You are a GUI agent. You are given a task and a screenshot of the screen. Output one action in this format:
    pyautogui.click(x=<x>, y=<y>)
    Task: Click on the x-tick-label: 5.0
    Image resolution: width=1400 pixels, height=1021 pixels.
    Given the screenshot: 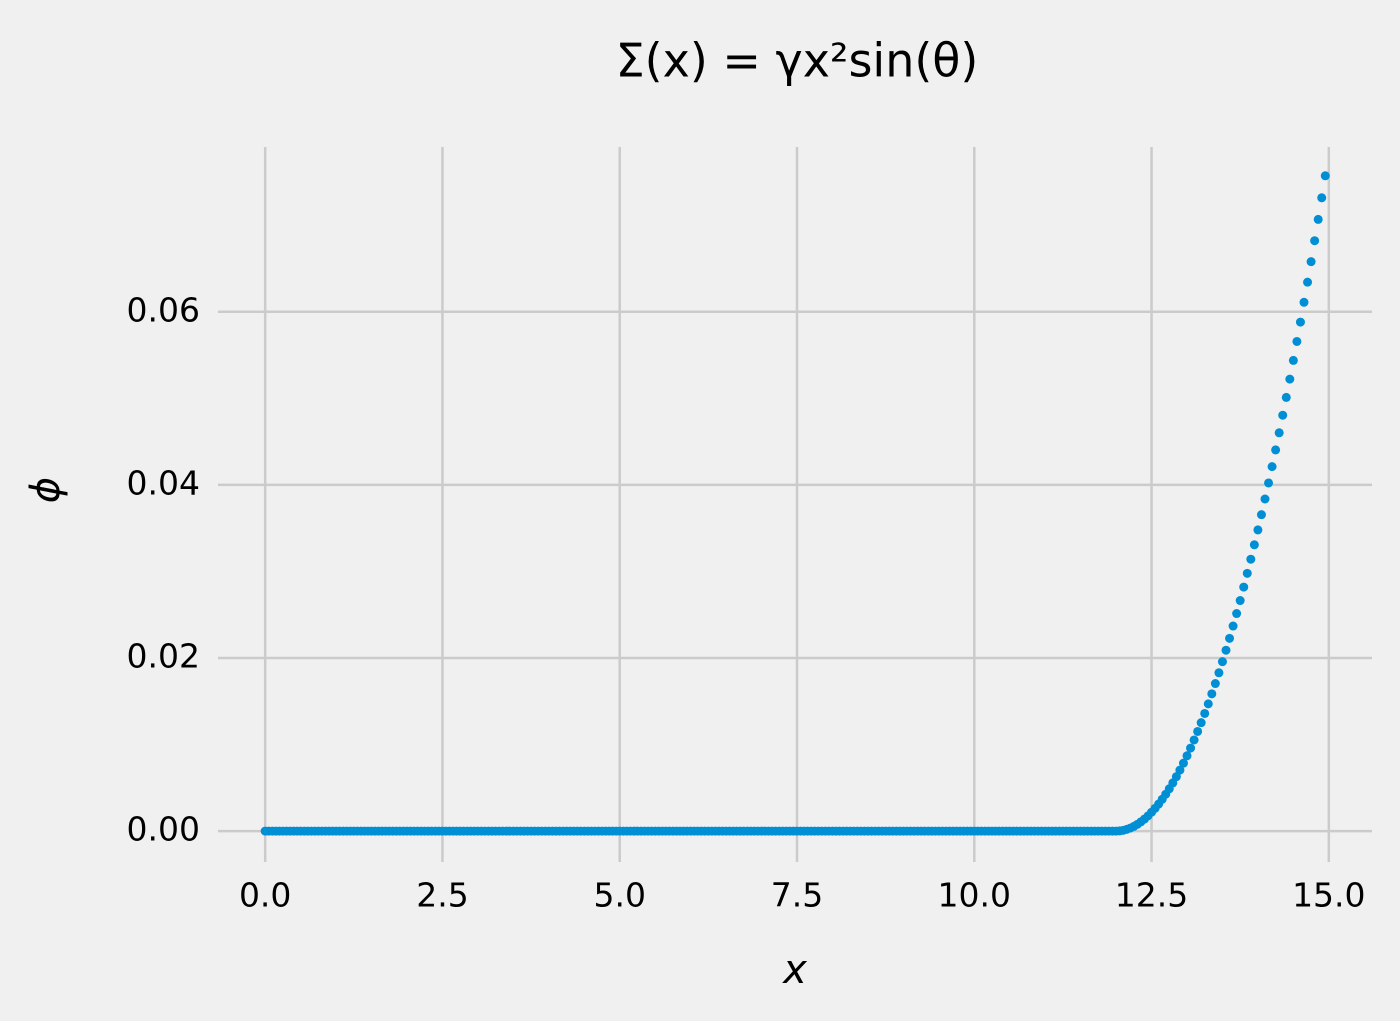 What is the action you would take?
    pyautogui.click(x=619, y=895)
    